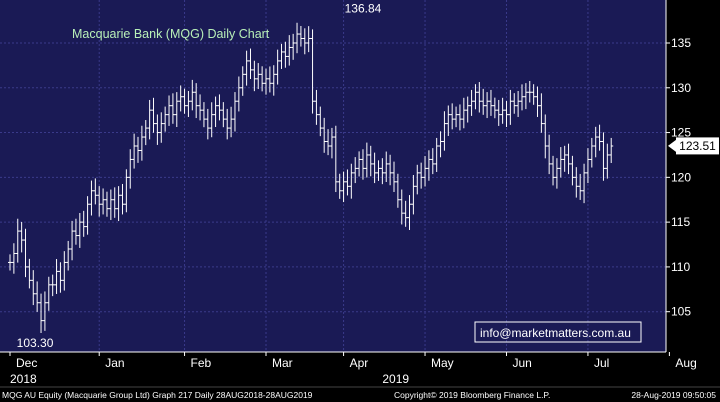 This screenshot has width=720, height=402. What do you see at coordinates (114, 363) in the screenshot?
I see `x-month-label: Jan` at bounding box center [114, 363].